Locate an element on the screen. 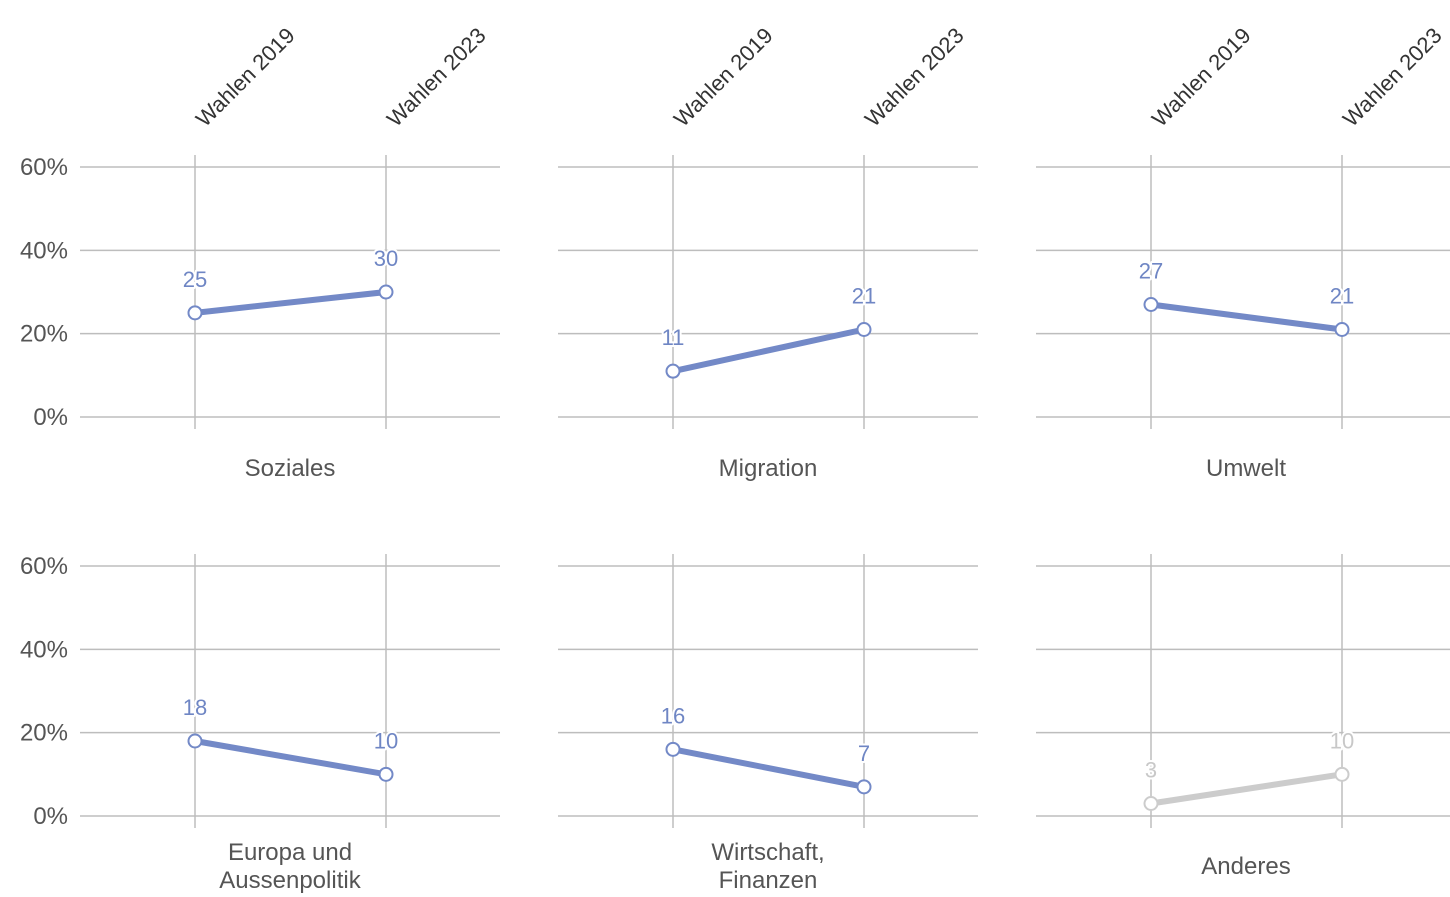 Image resolution: width=1450 pixels, height=897 pixels. panel-title: Anderes is located at coordinates (1245, 866).